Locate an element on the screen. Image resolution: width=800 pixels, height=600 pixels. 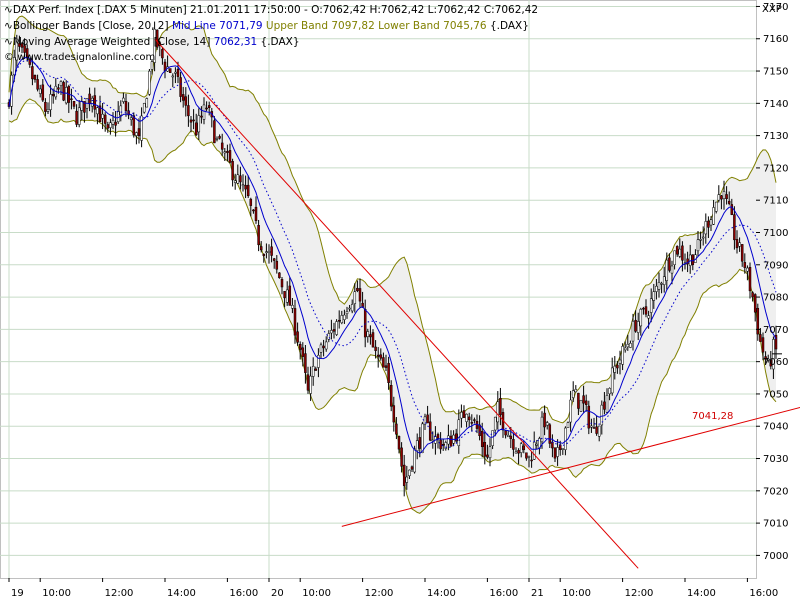
y-tick-label: 7090 is located at coordinates (775, 265).